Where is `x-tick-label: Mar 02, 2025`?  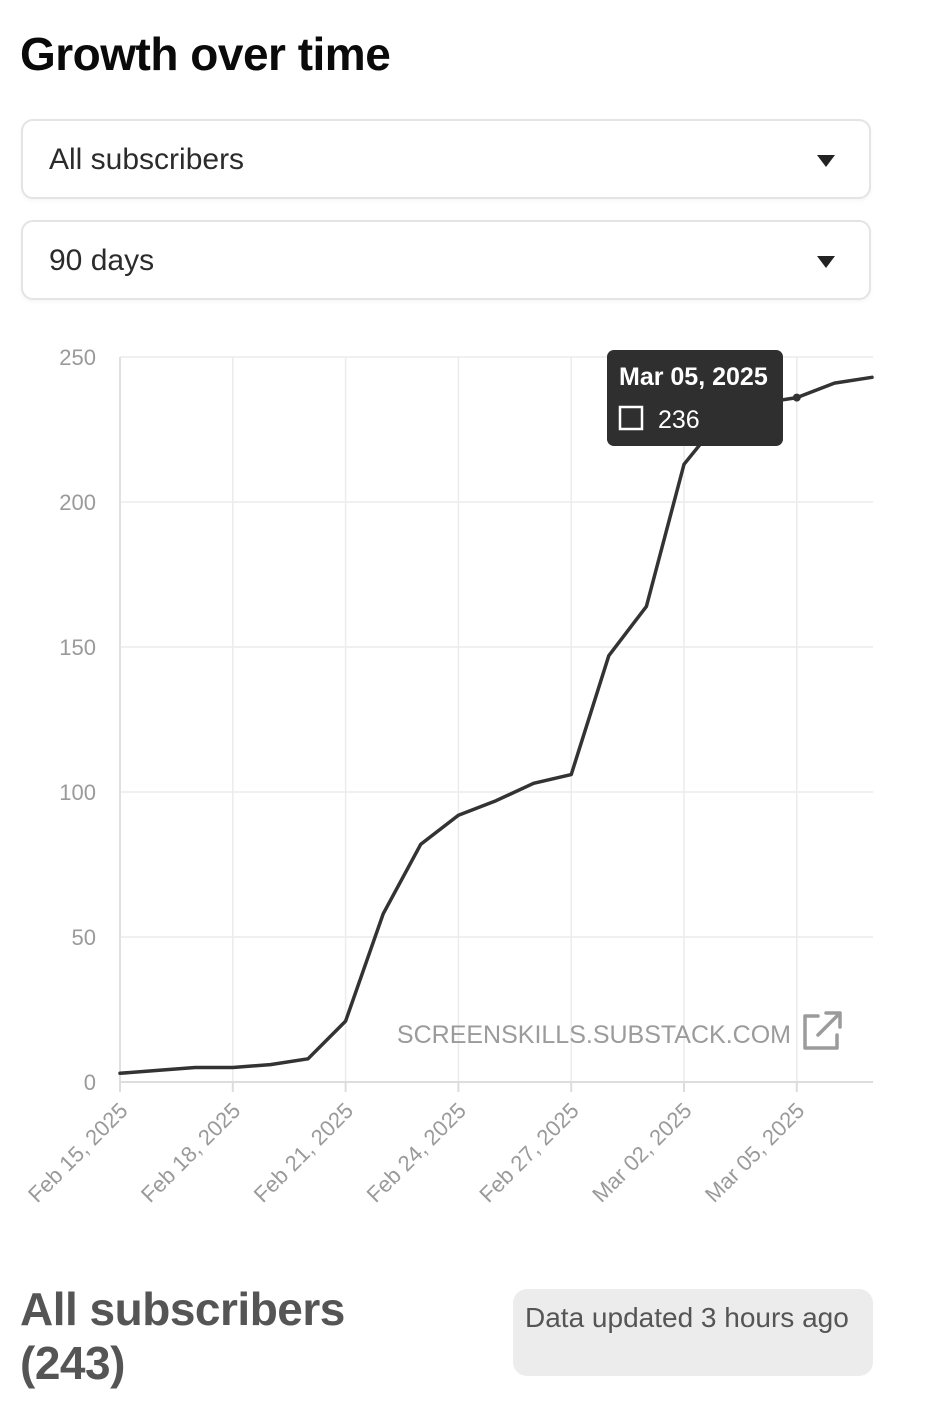
x-tick-label: Mar 02, 2025 is located at coordinates (641, 1152).